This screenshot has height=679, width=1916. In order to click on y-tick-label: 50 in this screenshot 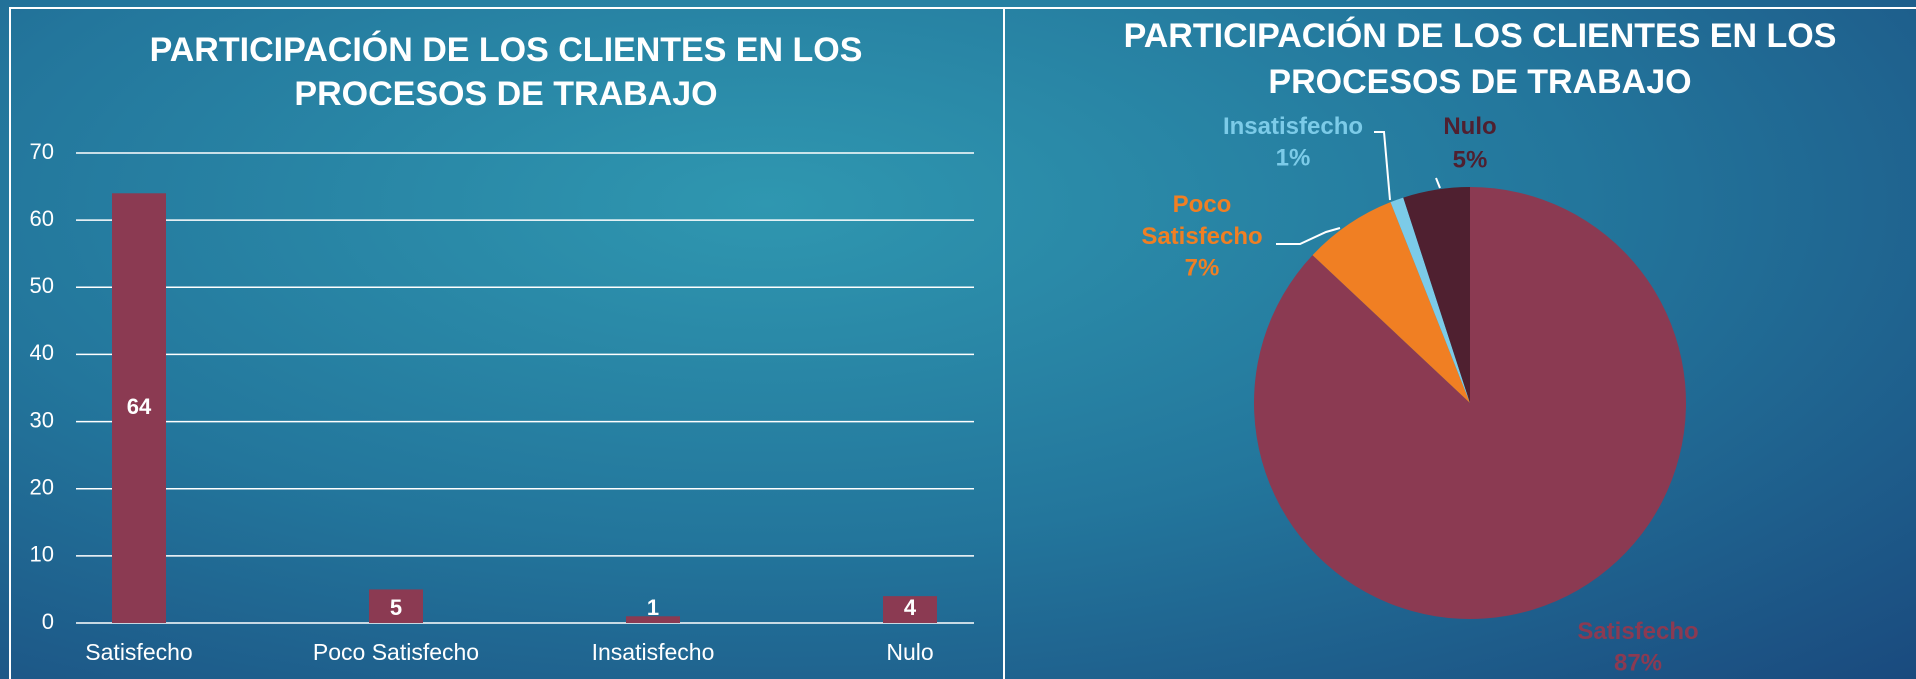, I will do `click(42, 285)`.